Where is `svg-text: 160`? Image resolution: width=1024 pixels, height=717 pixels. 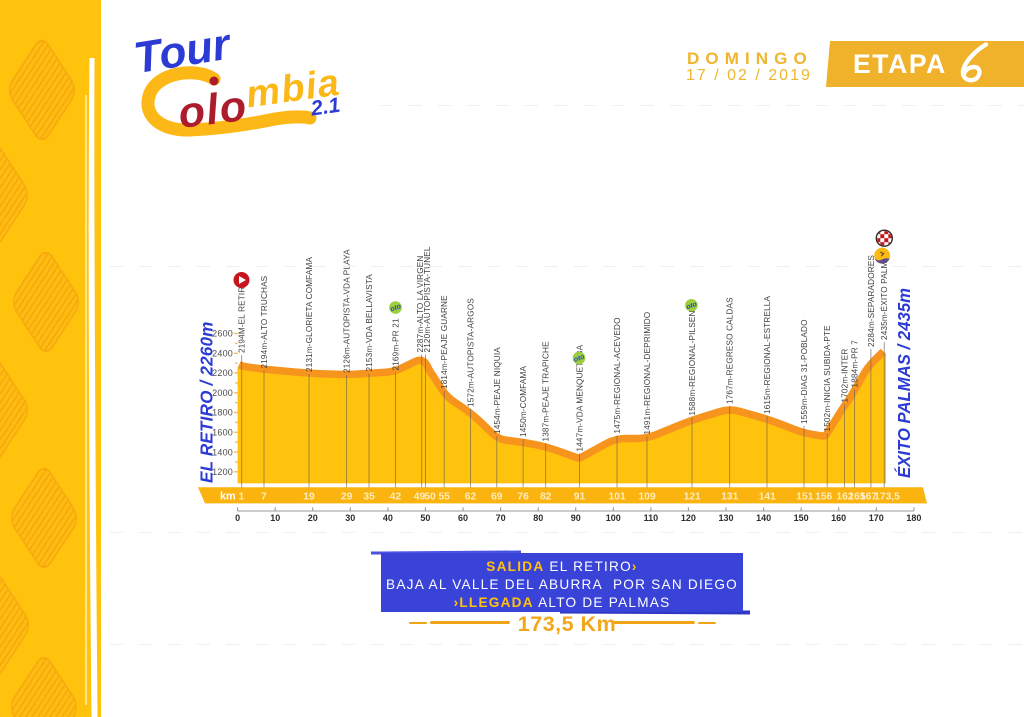
svg-text: 160 is located at coordinates (838, 518).